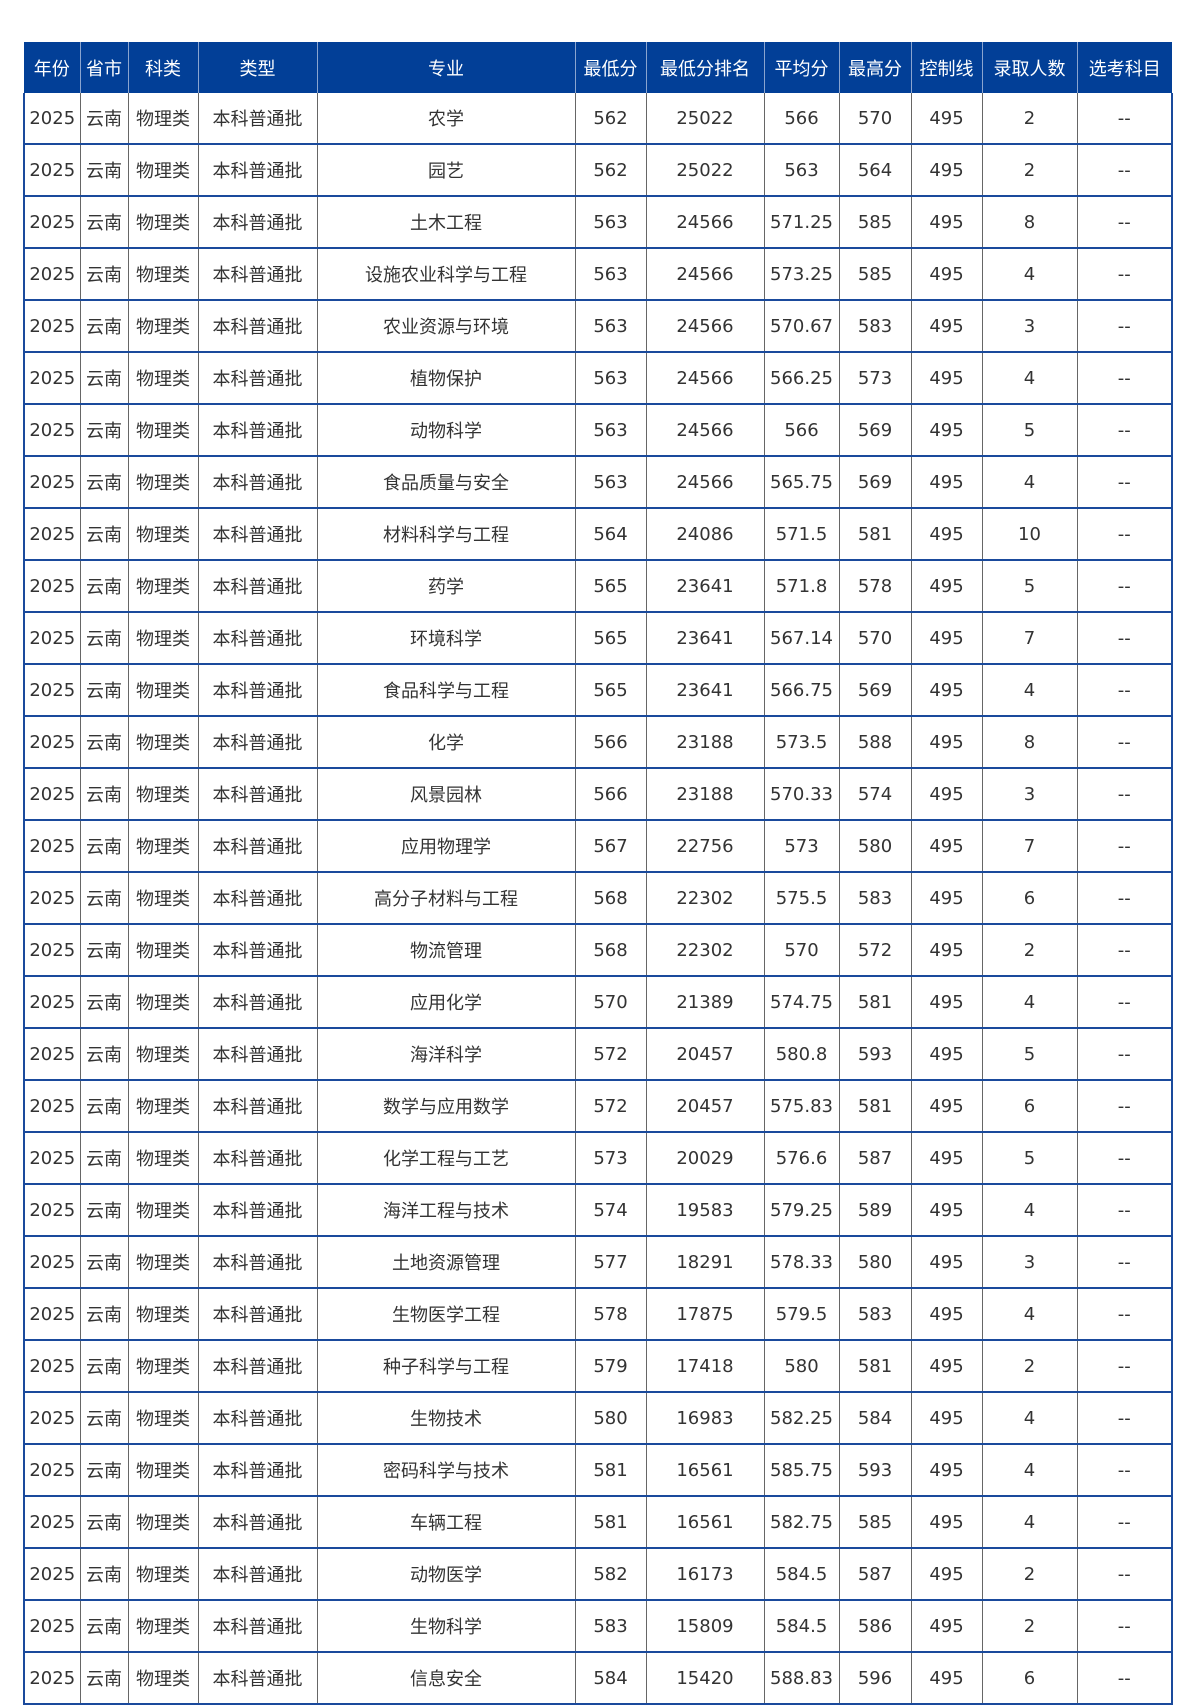 The width and height of the screenshot is (1190, 1705). What do you see at coordinates (704, 1522) in the screenshot?
I see `cell-min-score-rank: 16561` at bounding box center [704, 1522].